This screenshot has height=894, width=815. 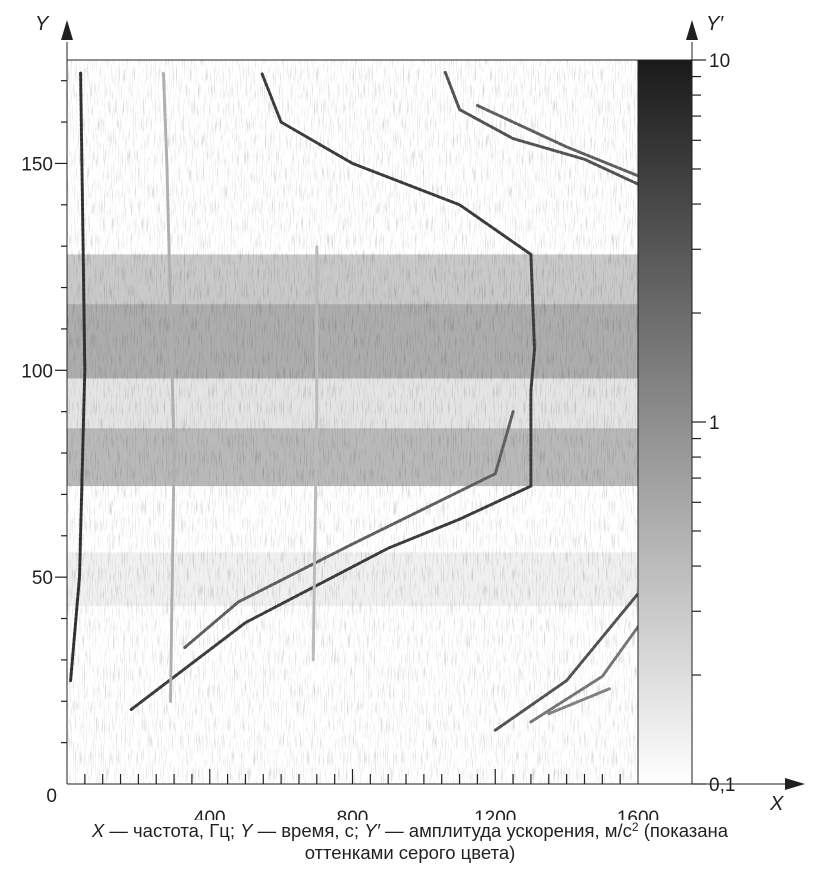 I want to click on y-tick-label: 50, so click(x=42, y=578).